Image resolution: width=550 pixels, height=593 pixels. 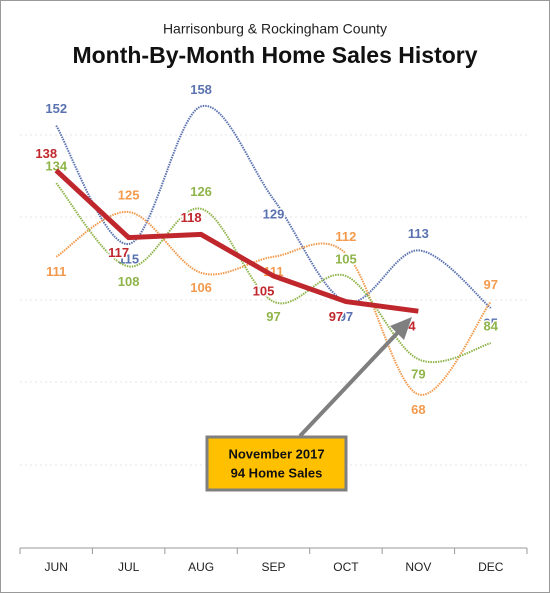 What do you see at coordinates (201, 287) in the screenshot?
I see `data-label: 106` at bounding box center [201, 287].